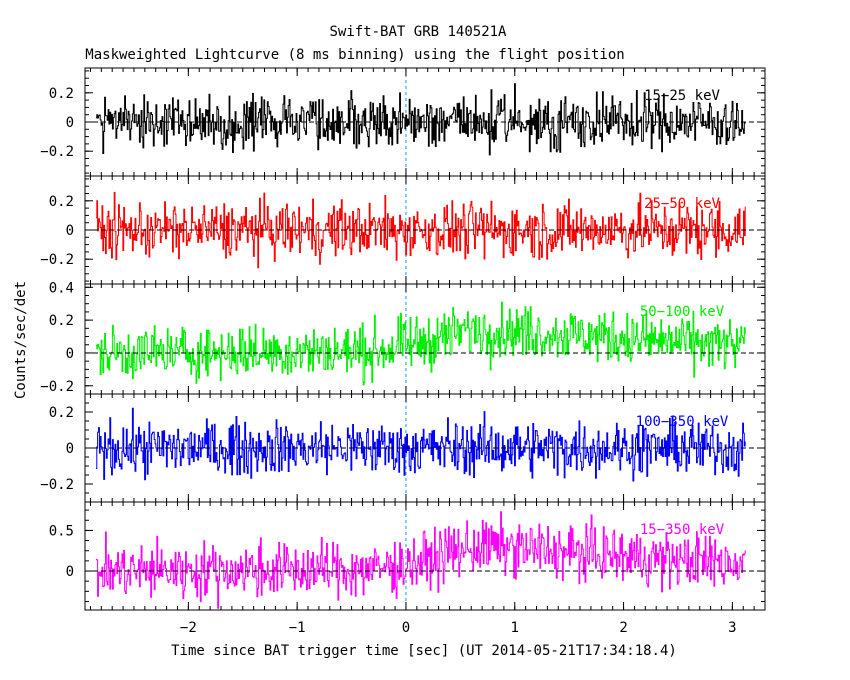  Describe the element at coordinates (623, 628) in the screenshot. I see `x-tick-label: 2` at that location.